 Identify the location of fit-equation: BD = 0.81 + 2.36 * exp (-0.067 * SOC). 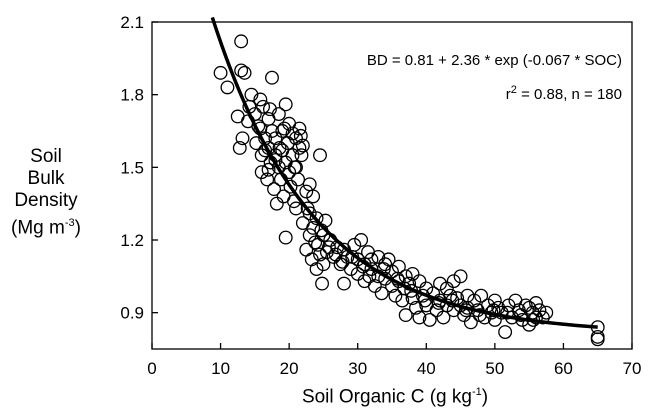
(494, 60).